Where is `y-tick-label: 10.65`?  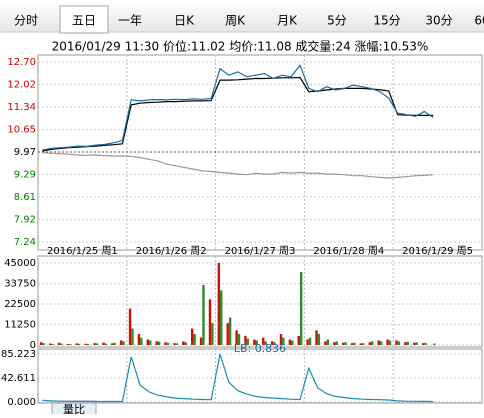
y-tick-label: 10.65 is located at coordinates (21, 130).